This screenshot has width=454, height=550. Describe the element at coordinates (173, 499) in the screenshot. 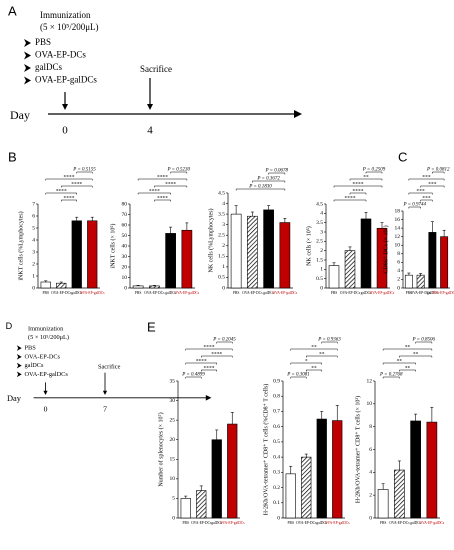

I see `y-tick-label: 5` at that location.